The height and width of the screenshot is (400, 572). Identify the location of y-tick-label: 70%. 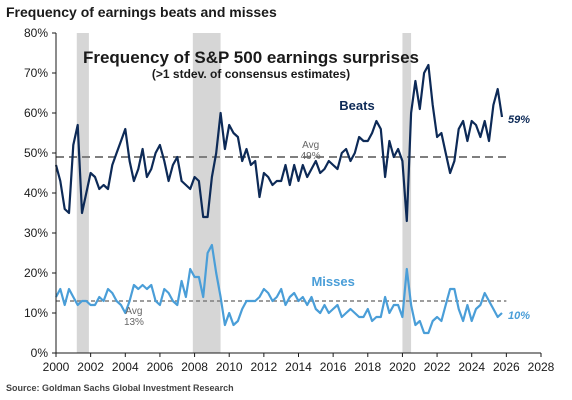
(36, 73).